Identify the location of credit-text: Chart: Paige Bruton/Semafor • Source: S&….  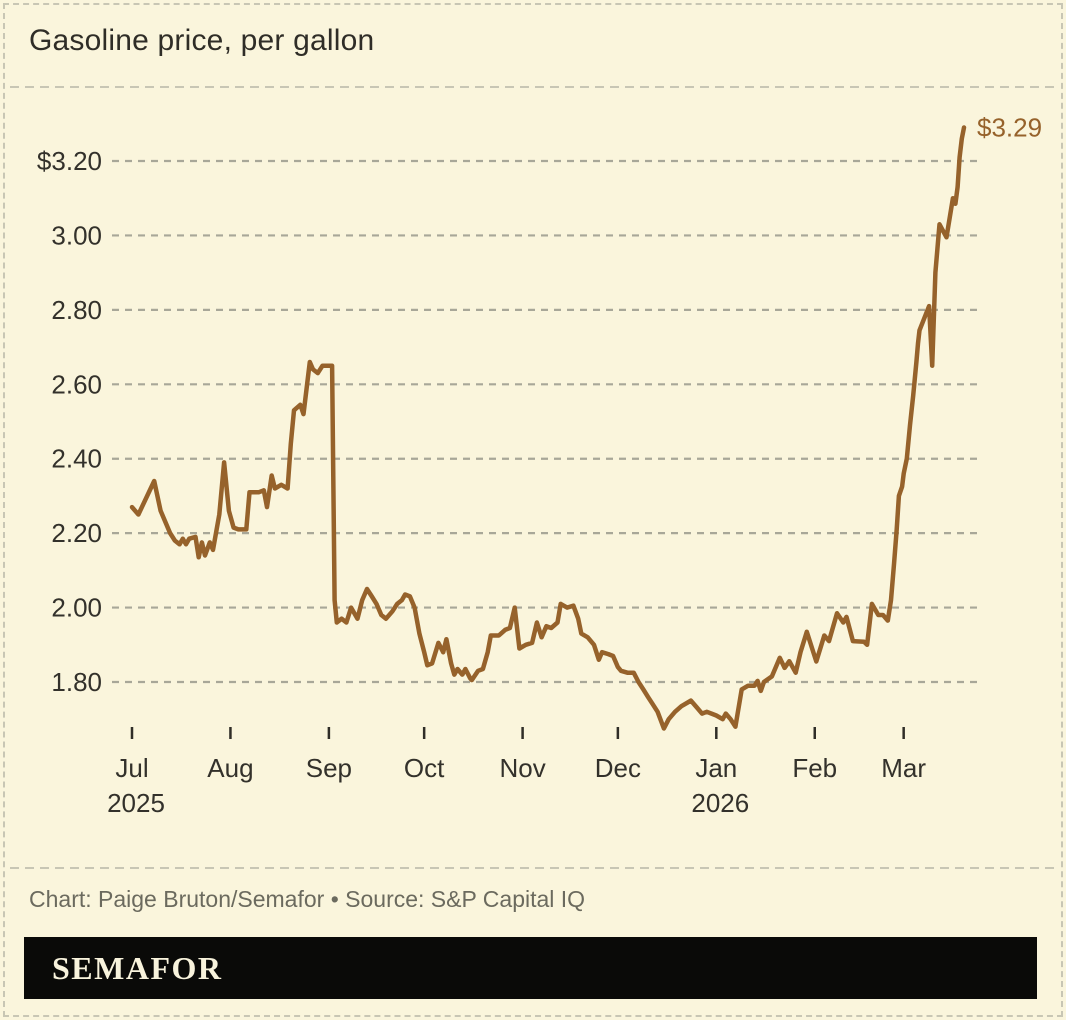
(307, 899).